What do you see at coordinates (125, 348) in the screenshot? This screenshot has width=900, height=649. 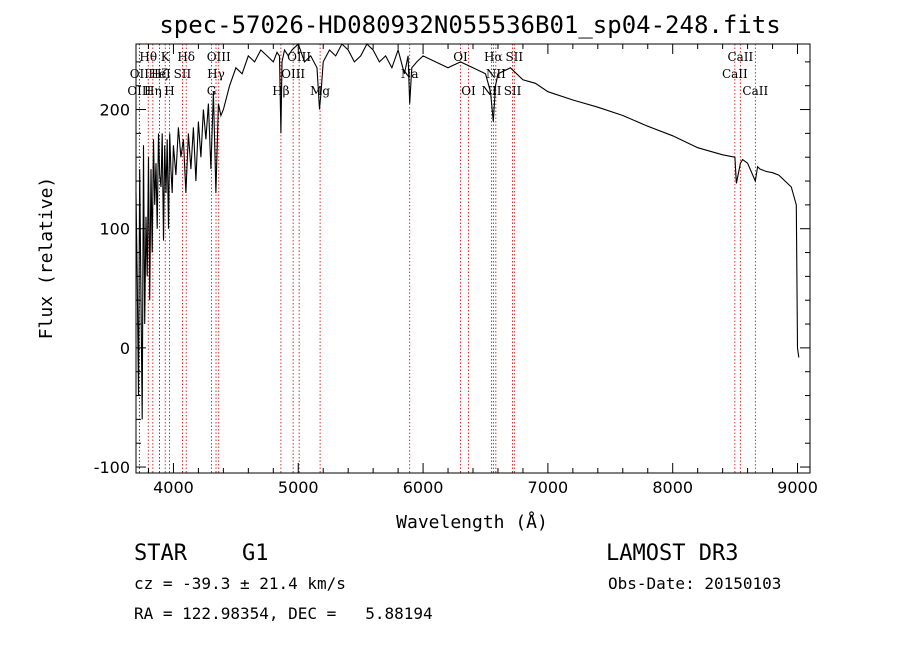 I see `y-tick-label-0: 0` at bounding box center [125, 348].